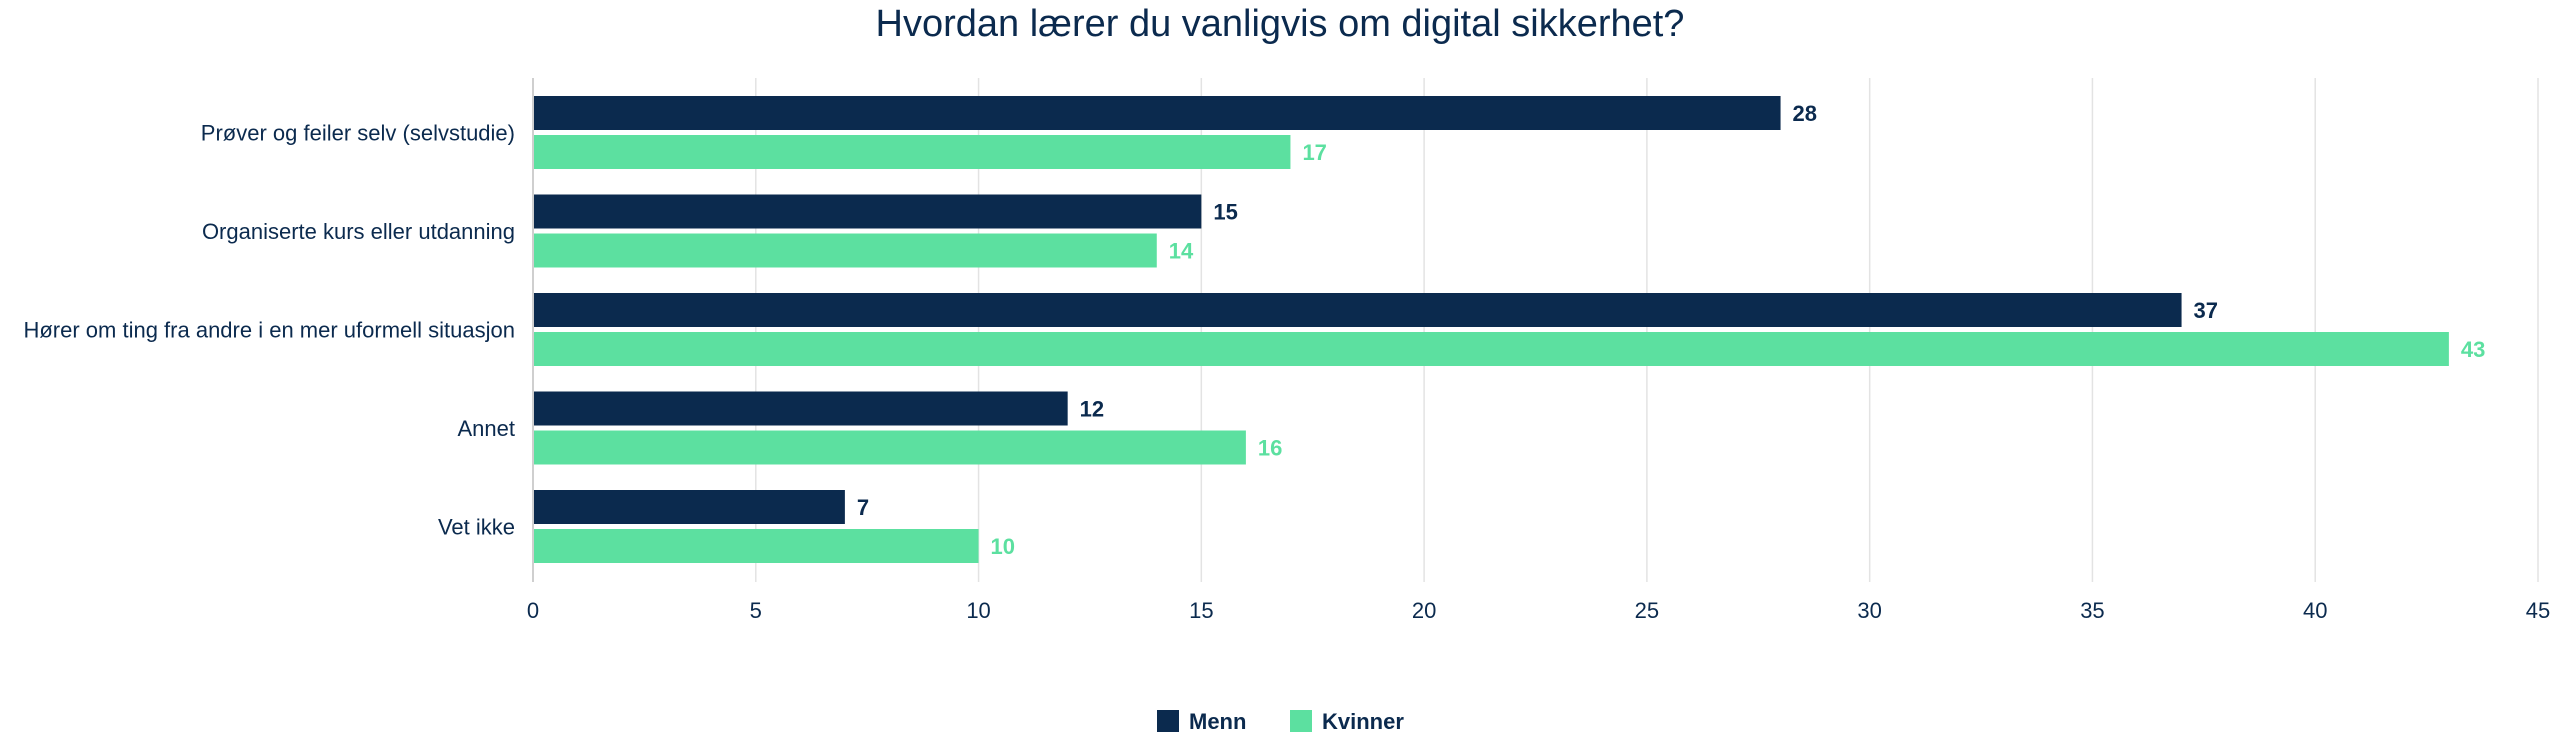  What do you see at coordinates (1217, 721) in the screenshot?
I see `legend-label: Menn` at bounding box center [1217, 721].